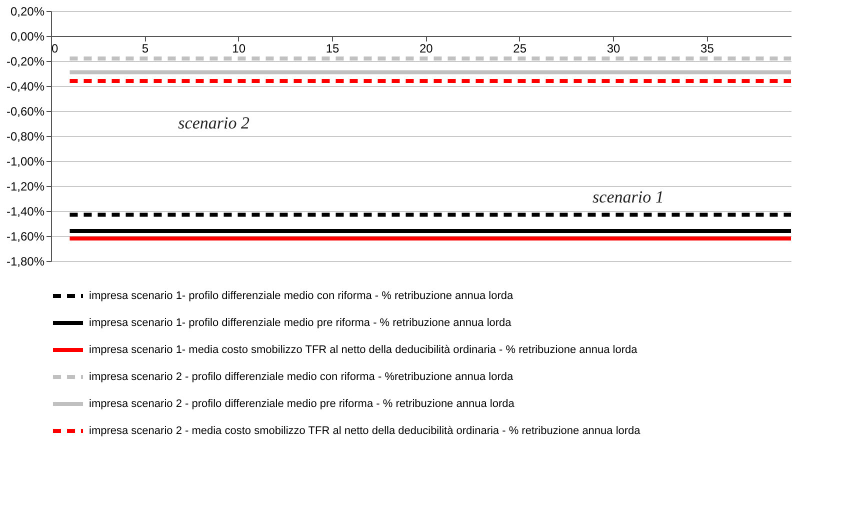 The height and width of the screenshot is (511, 859). I want to click on y-tick-label: -1,20%, so click(25, 187).